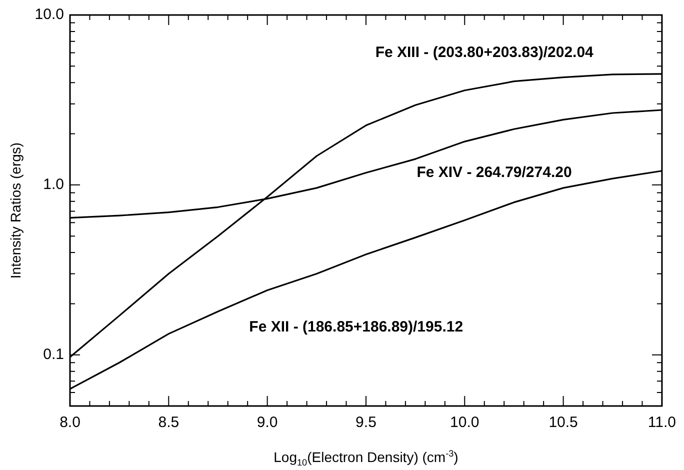  What do you see at coordinates (53, 354) in the screenshot?
I see `y-tick-label: 0.1` at bounding box center [53, 354].